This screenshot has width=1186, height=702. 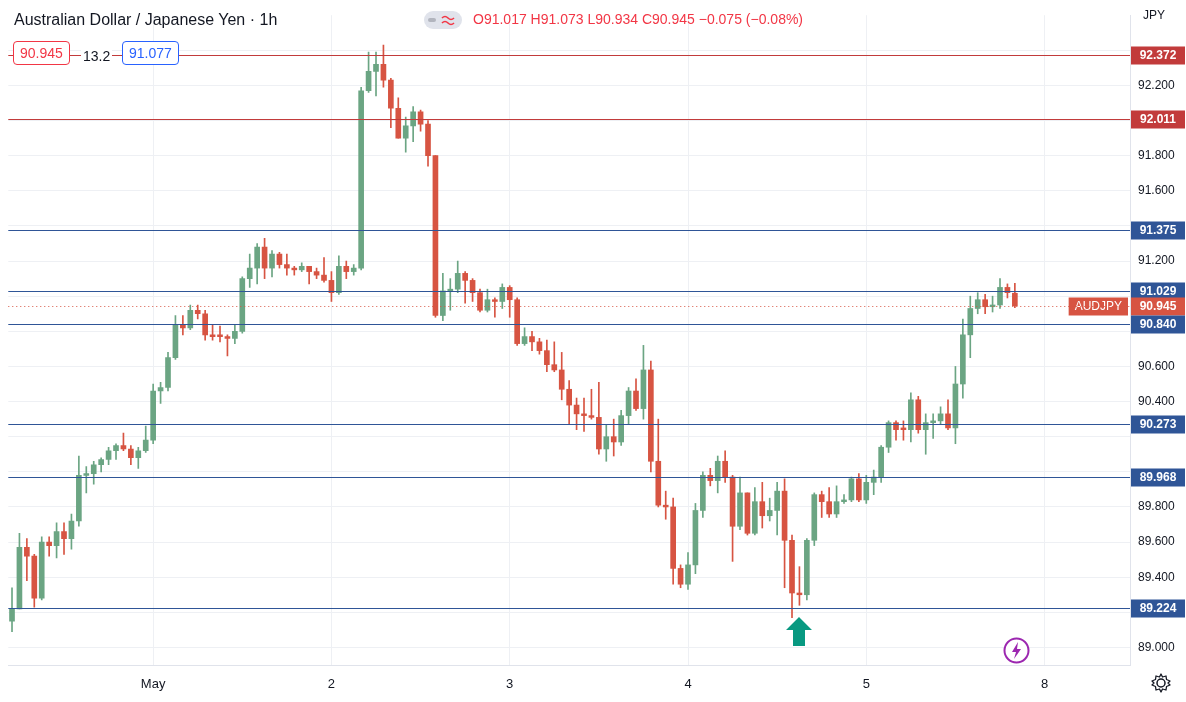 I want to click on y-axis-title: JPY, so click(x=1154, y=15).